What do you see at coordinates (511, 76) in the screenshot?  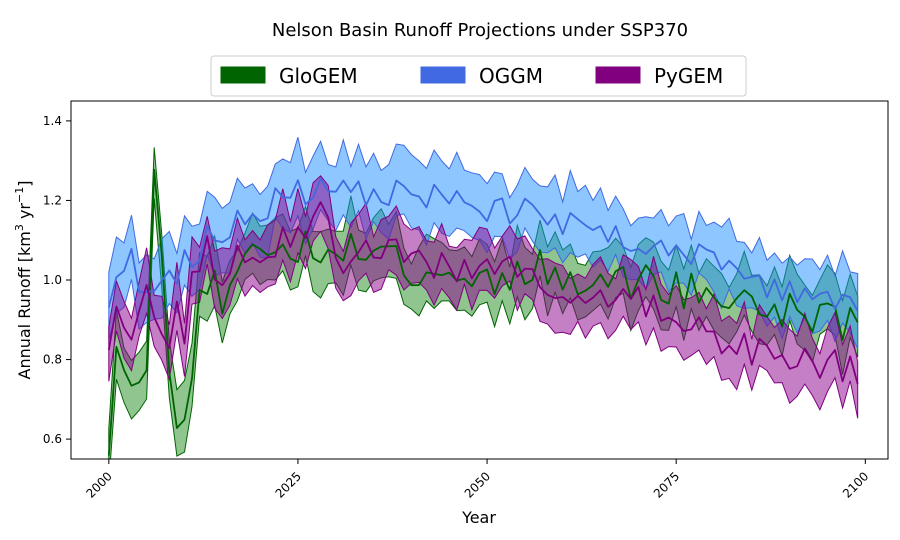 I see `legend-label-oggm: OGGM` at bounding box center [511, 76].